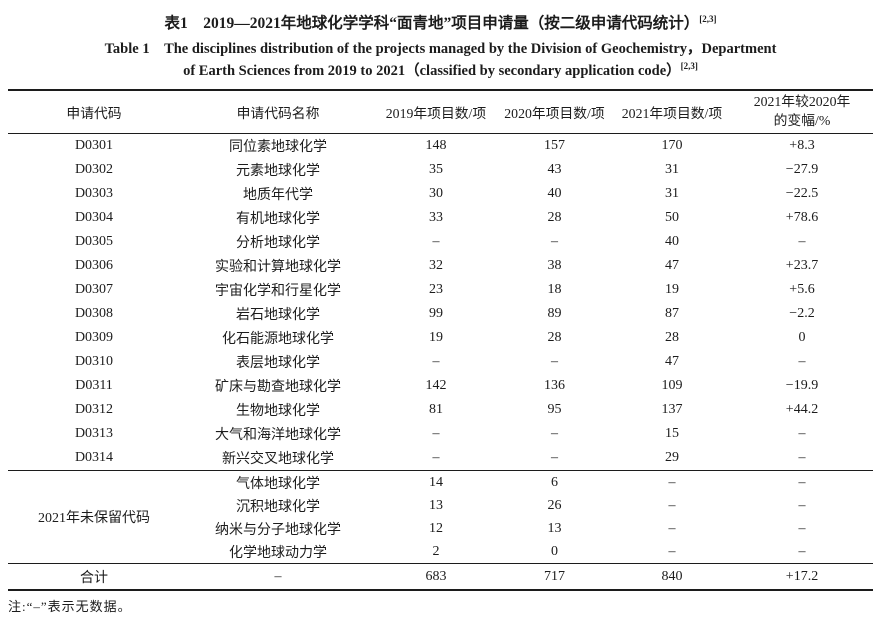 Image resolution: width=881 pixels, height=621 pixels. Describe the element at coordinates (278, 171) in the screenshot. I see `cell-name: 元素地球化学` at that location.